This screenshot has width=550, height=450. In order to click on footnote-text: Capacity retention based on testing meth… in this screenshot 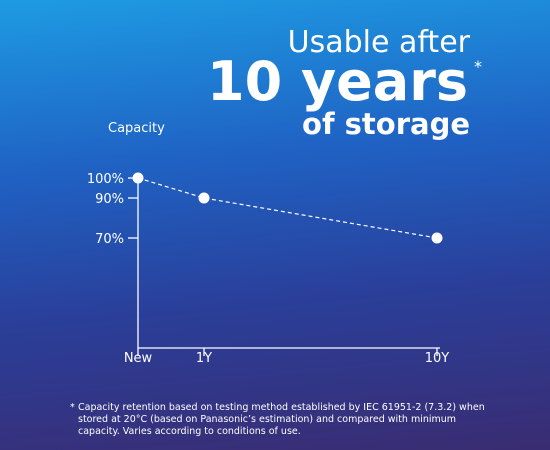, I will do `click(281, 419)`.